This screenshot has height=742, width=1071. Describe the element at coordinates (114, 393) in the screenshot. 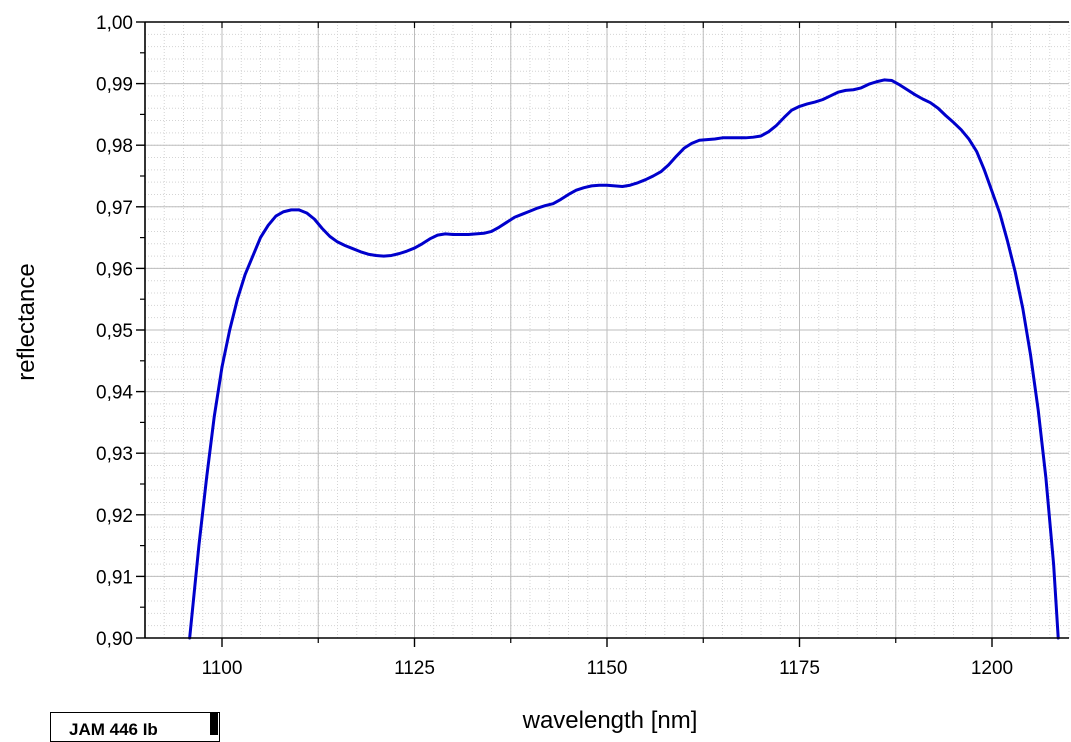

I see `y-tick-label: 0,94` at that location.